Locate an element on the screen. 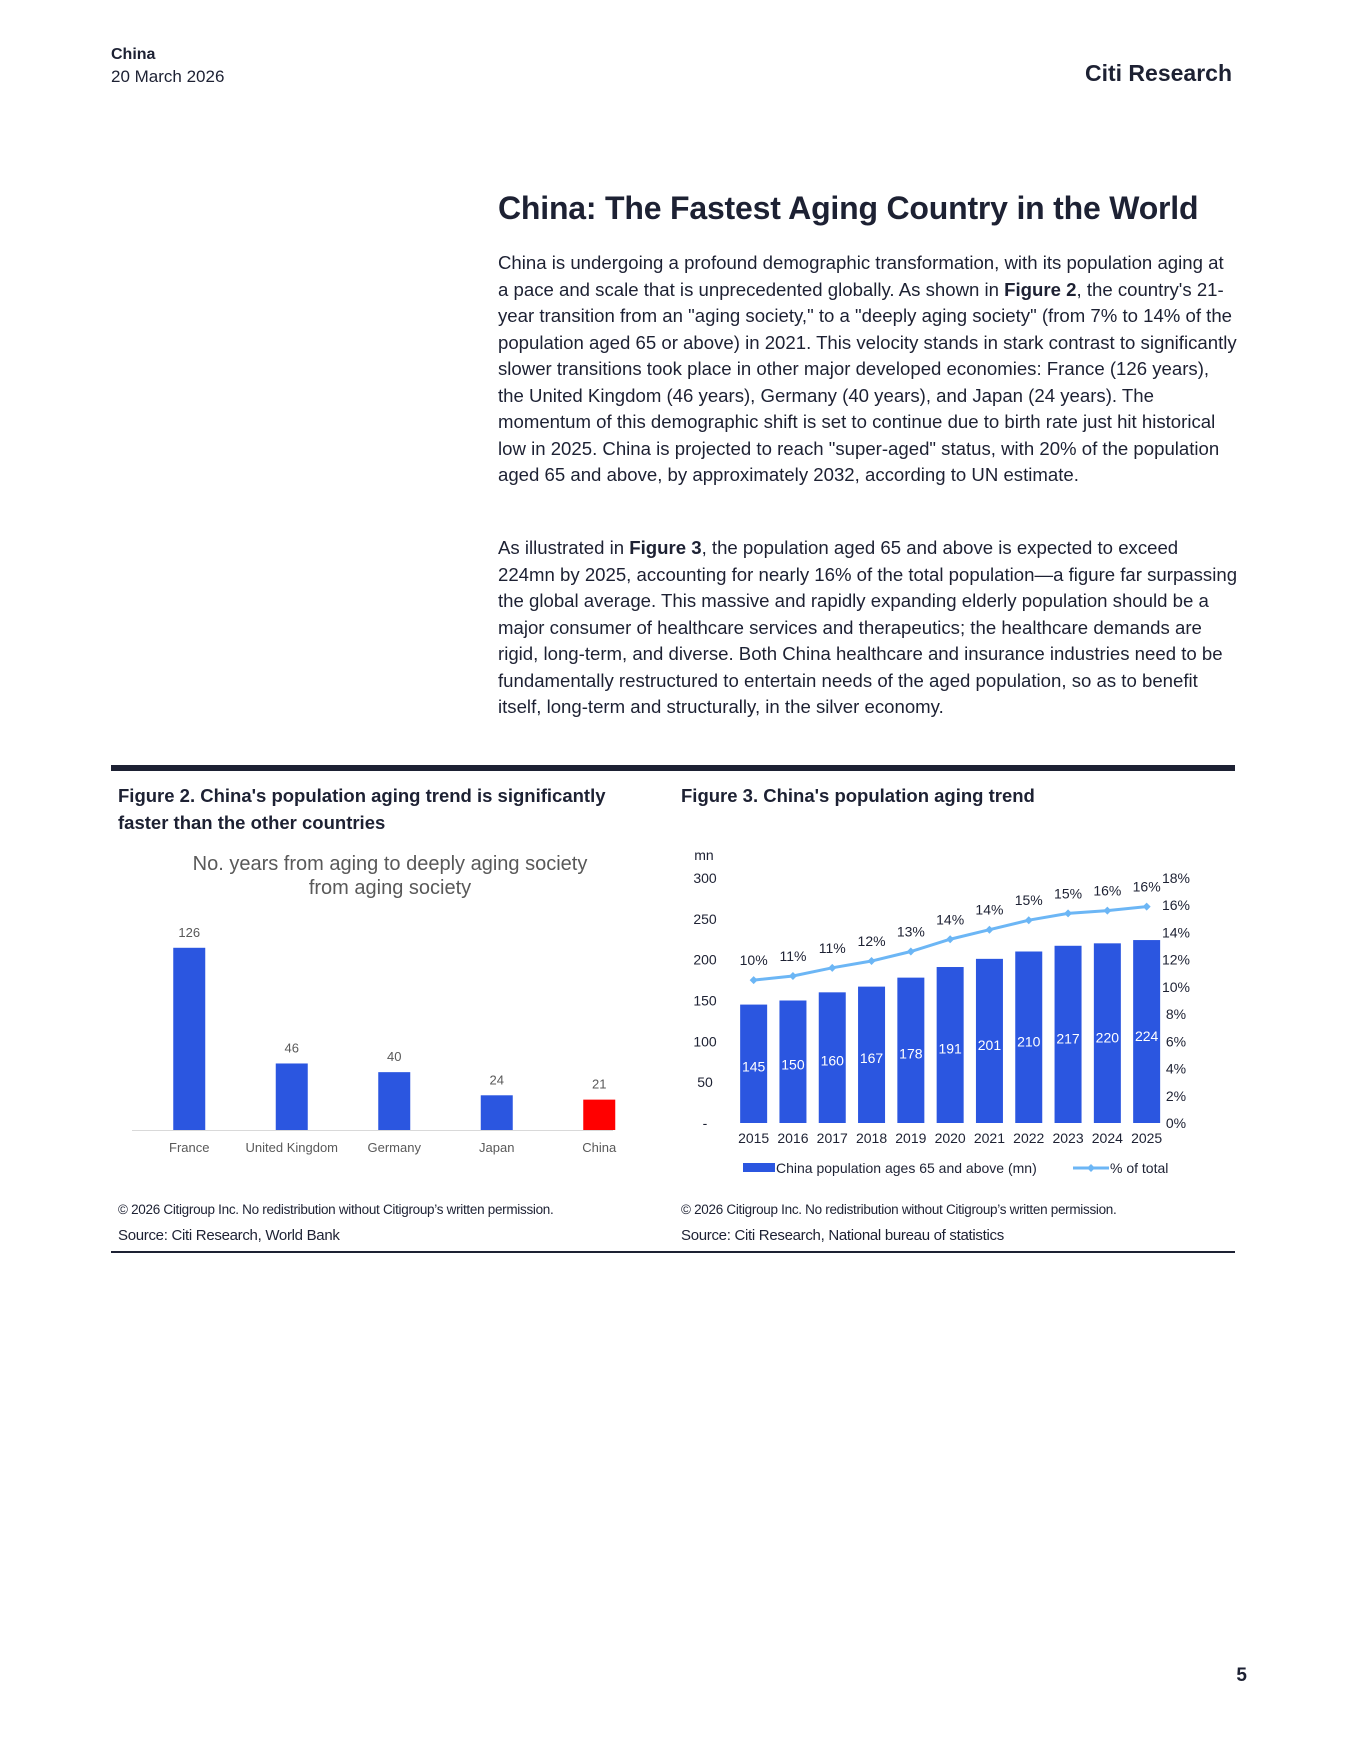  bar-2020 is located at coordinates (950, 1045).